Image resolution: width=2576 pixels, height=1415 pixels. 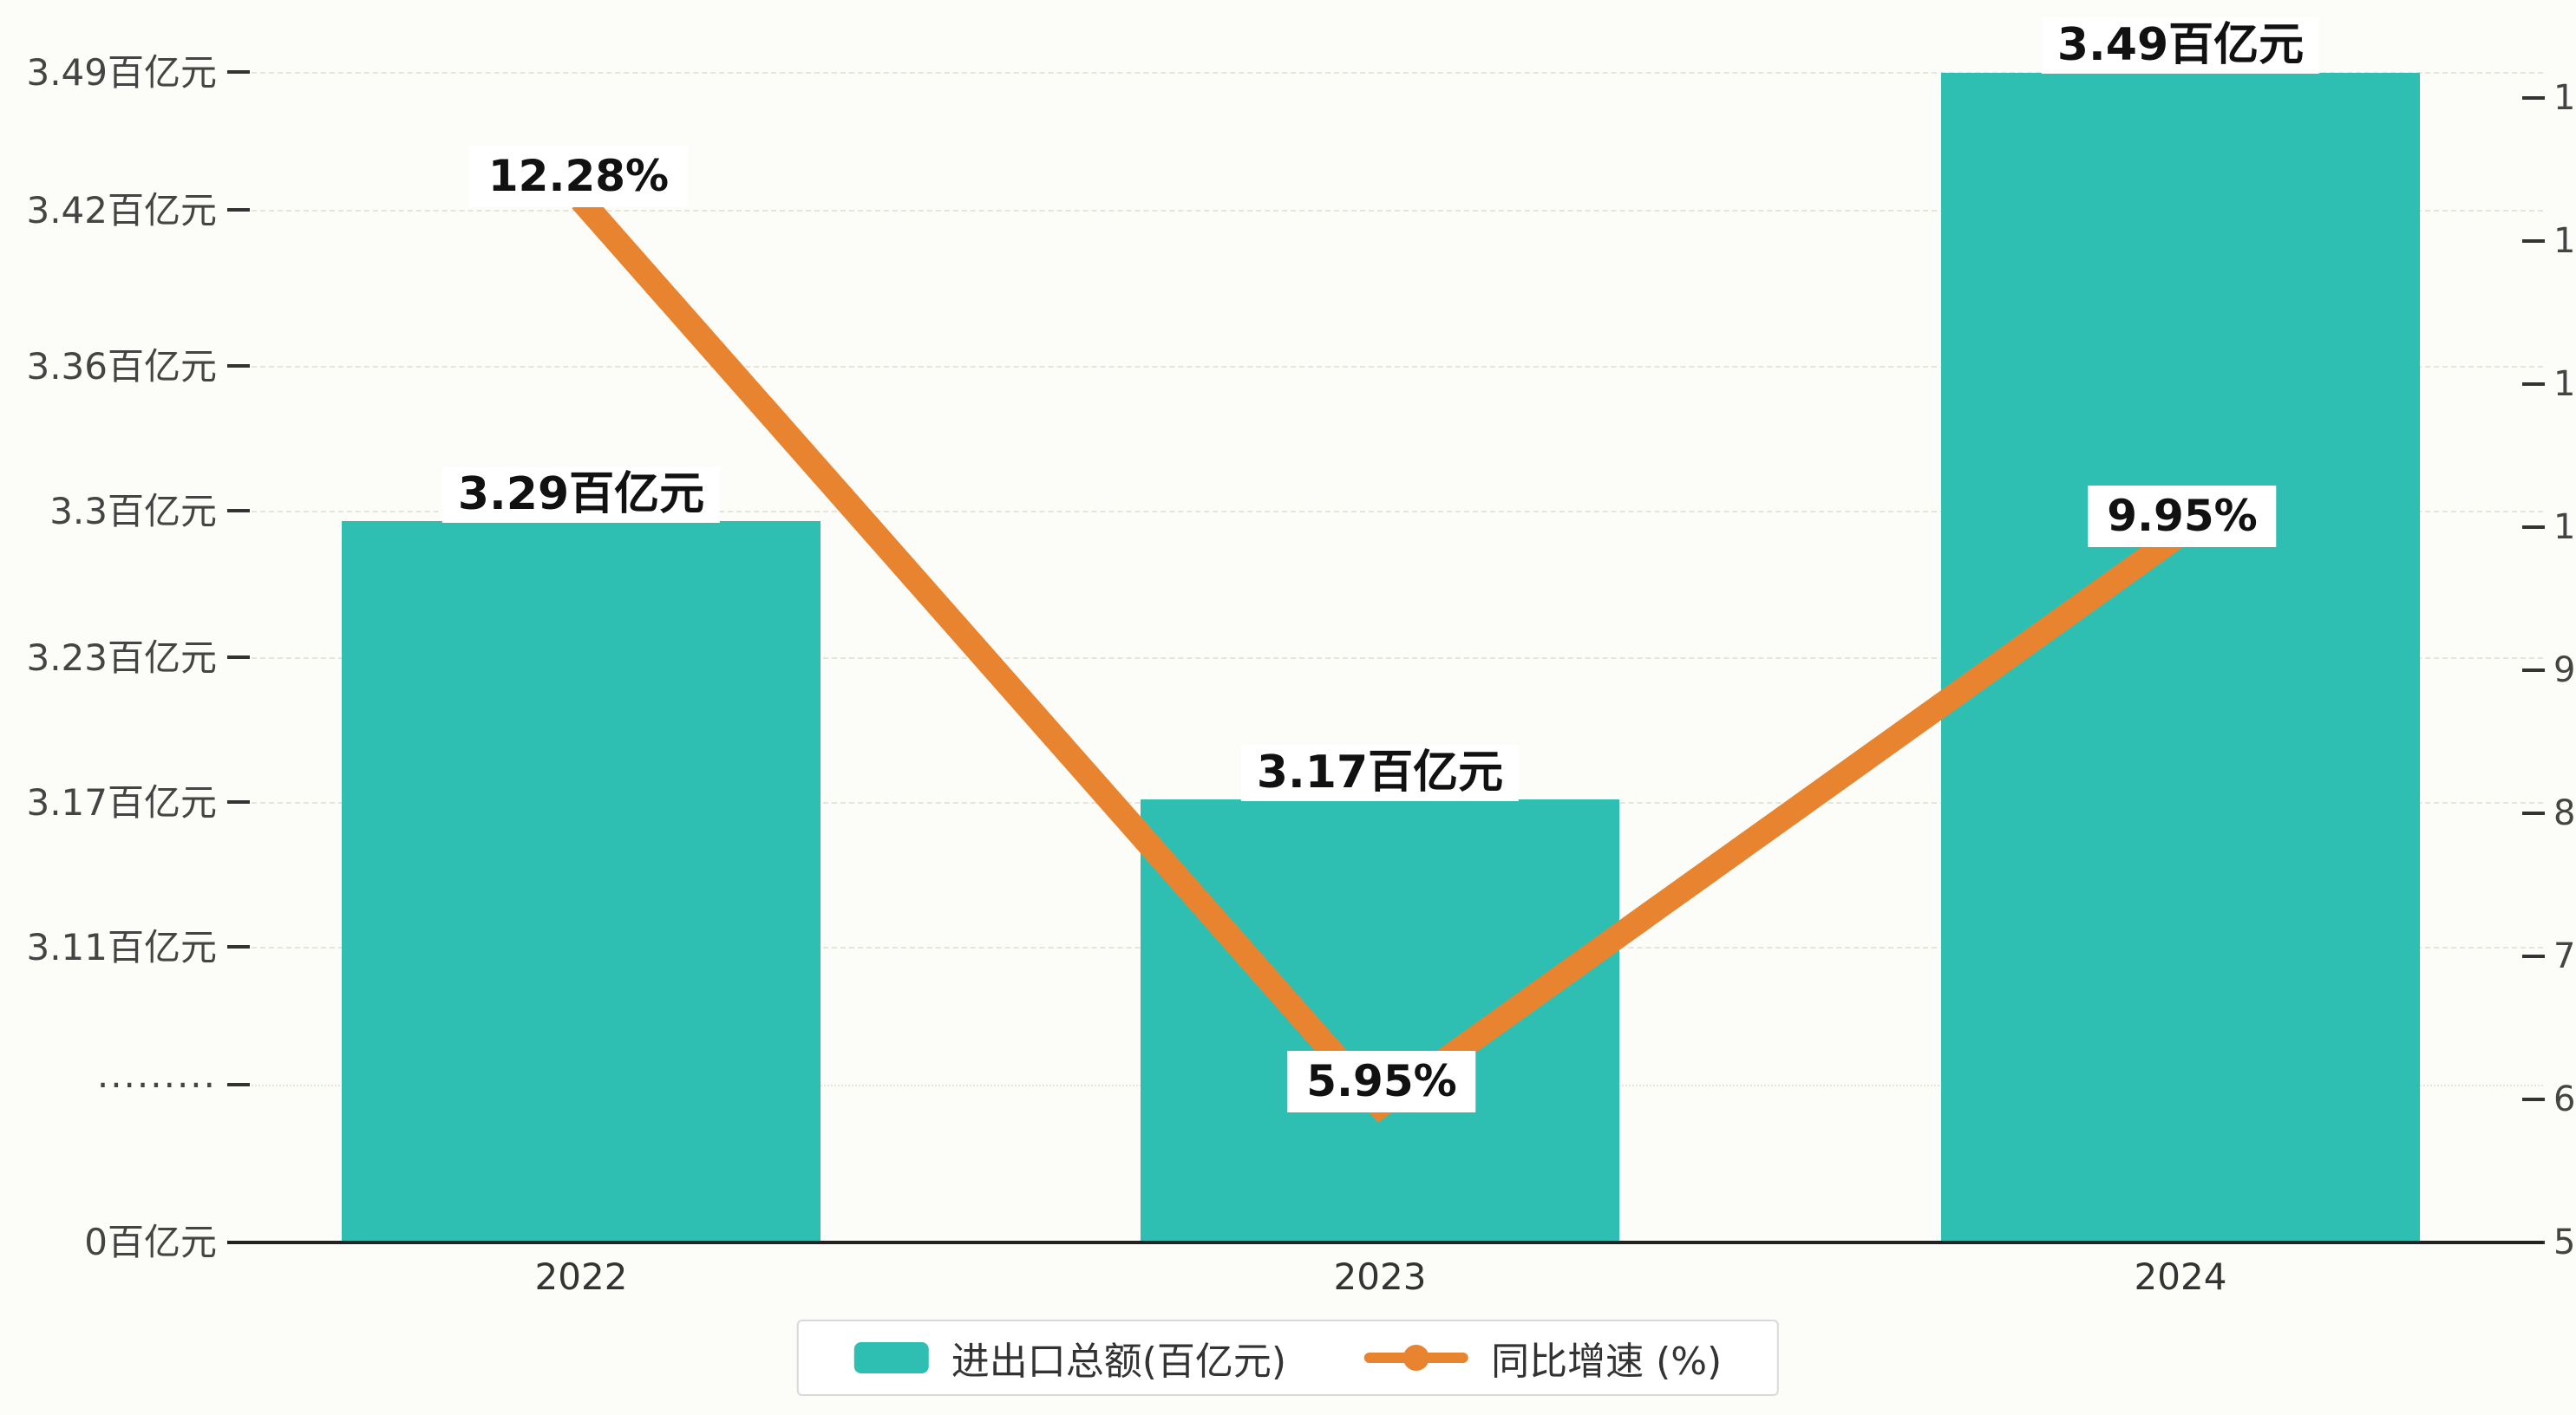 I want to click on right-axis-label: 9, so click(x=2564, y=670).